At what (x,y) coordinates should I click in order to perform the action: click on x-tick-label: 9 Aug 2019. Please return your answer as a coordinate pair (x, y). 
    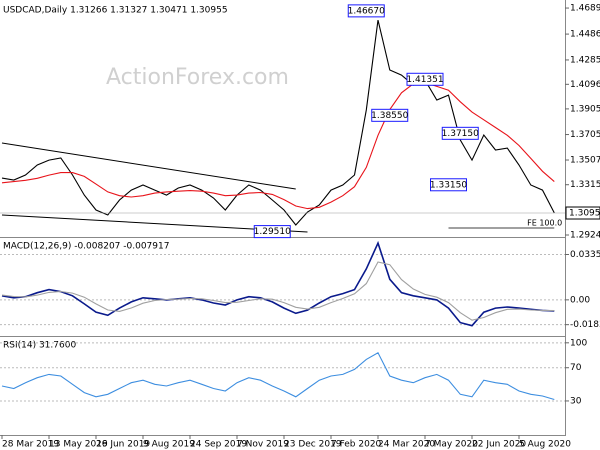
    Looking at the image, I should click on (169, 445).